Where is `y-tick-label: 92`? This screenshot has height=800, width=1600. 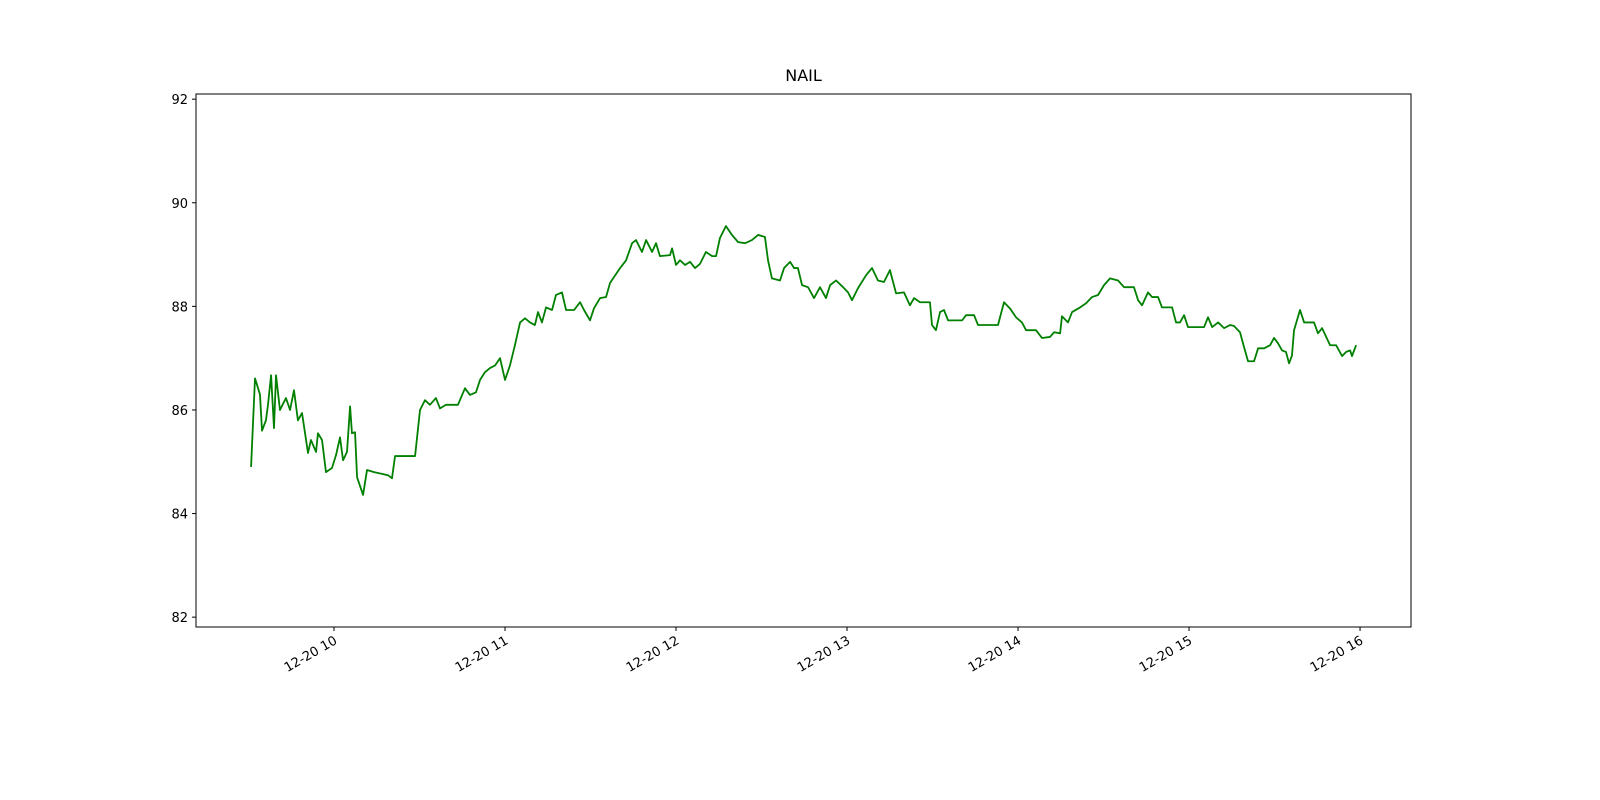
y-tick-label: 92 is located at coordinates (179, 100).